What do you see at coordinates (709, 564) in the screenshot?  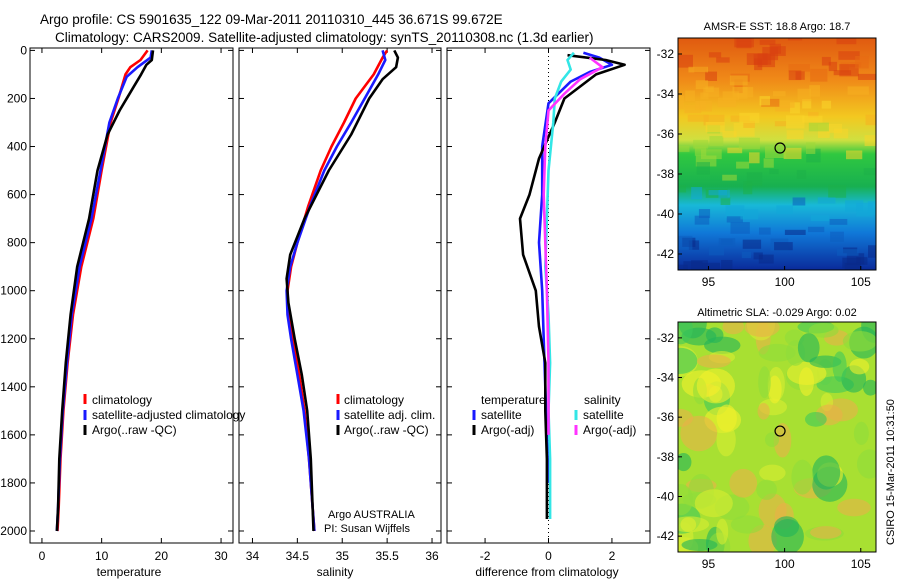 I see `x-tick-label: 95` at bounding box center [709, 564].